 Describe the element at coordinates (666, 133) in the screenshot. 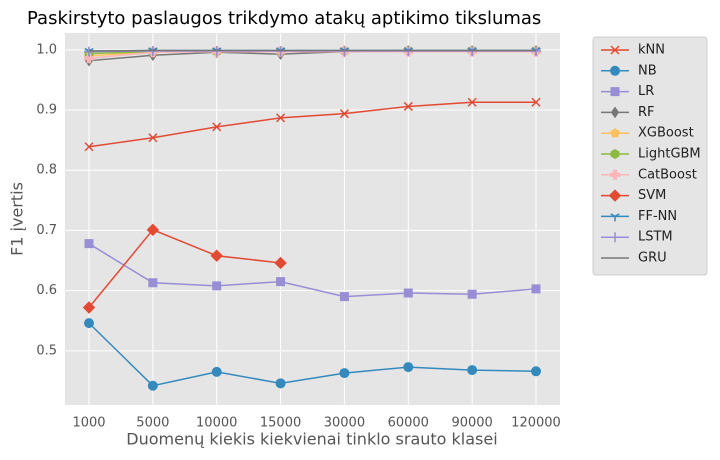

I see `legend-label: XGBoost` at that location.